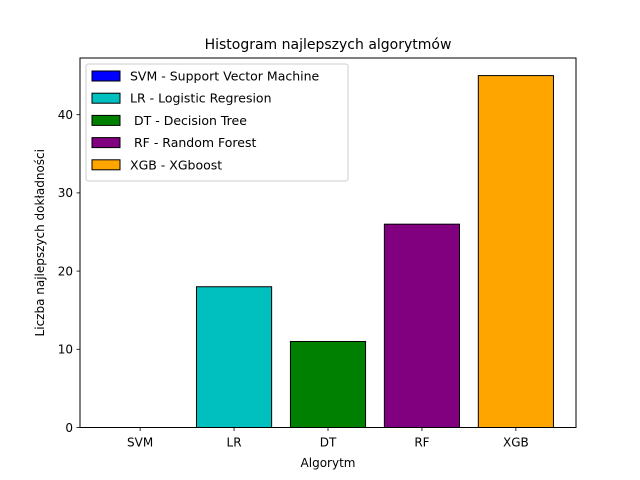  Describe the element at coordinates (328, 463) in the screenshot. I see `x-axis-label: Algorytm` at that location.